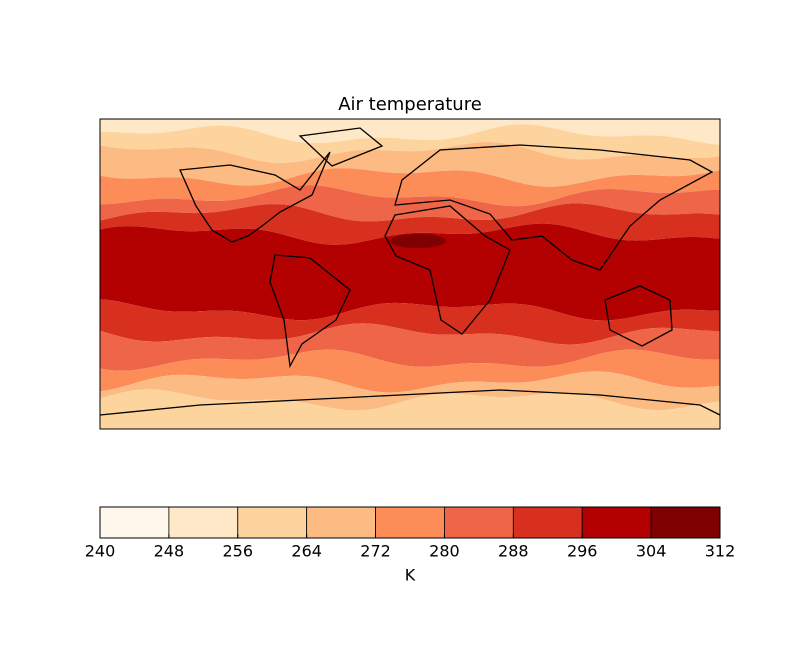 The width and height of the screenshot is (800, 654). Describe the element at coordinates (238, 551) in the screenshot. I see `tick-label: 256` at that location.